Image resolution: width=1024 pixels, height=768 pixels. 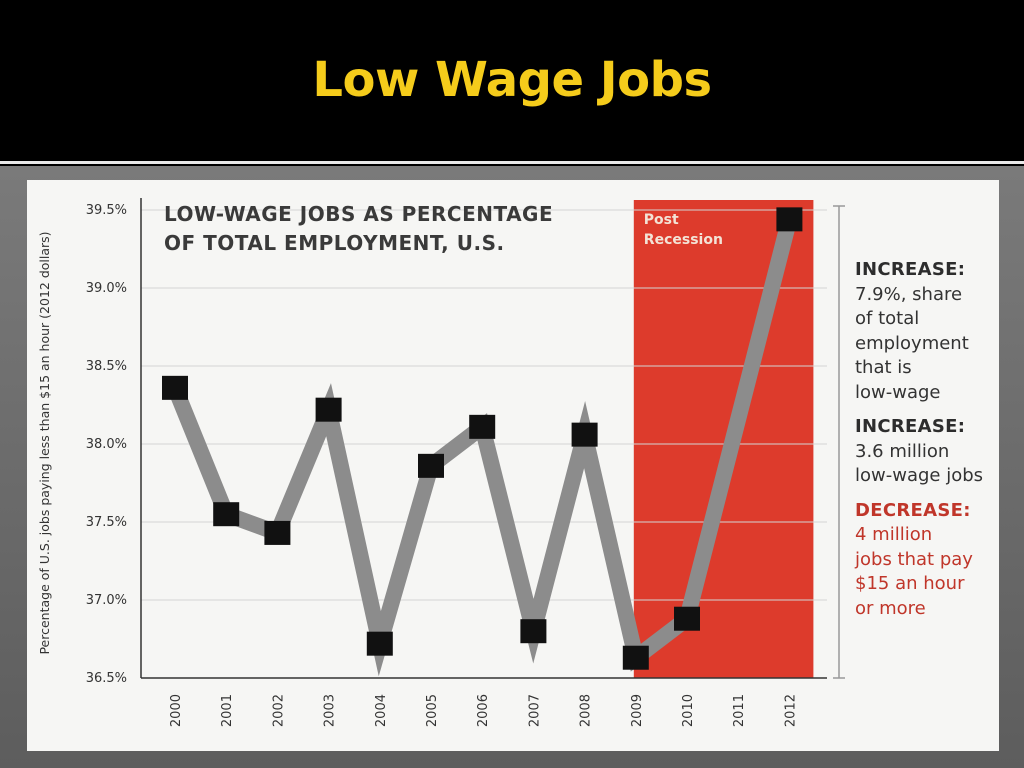 I want to click on highlight-band-layer, so click(x=723, y=439).